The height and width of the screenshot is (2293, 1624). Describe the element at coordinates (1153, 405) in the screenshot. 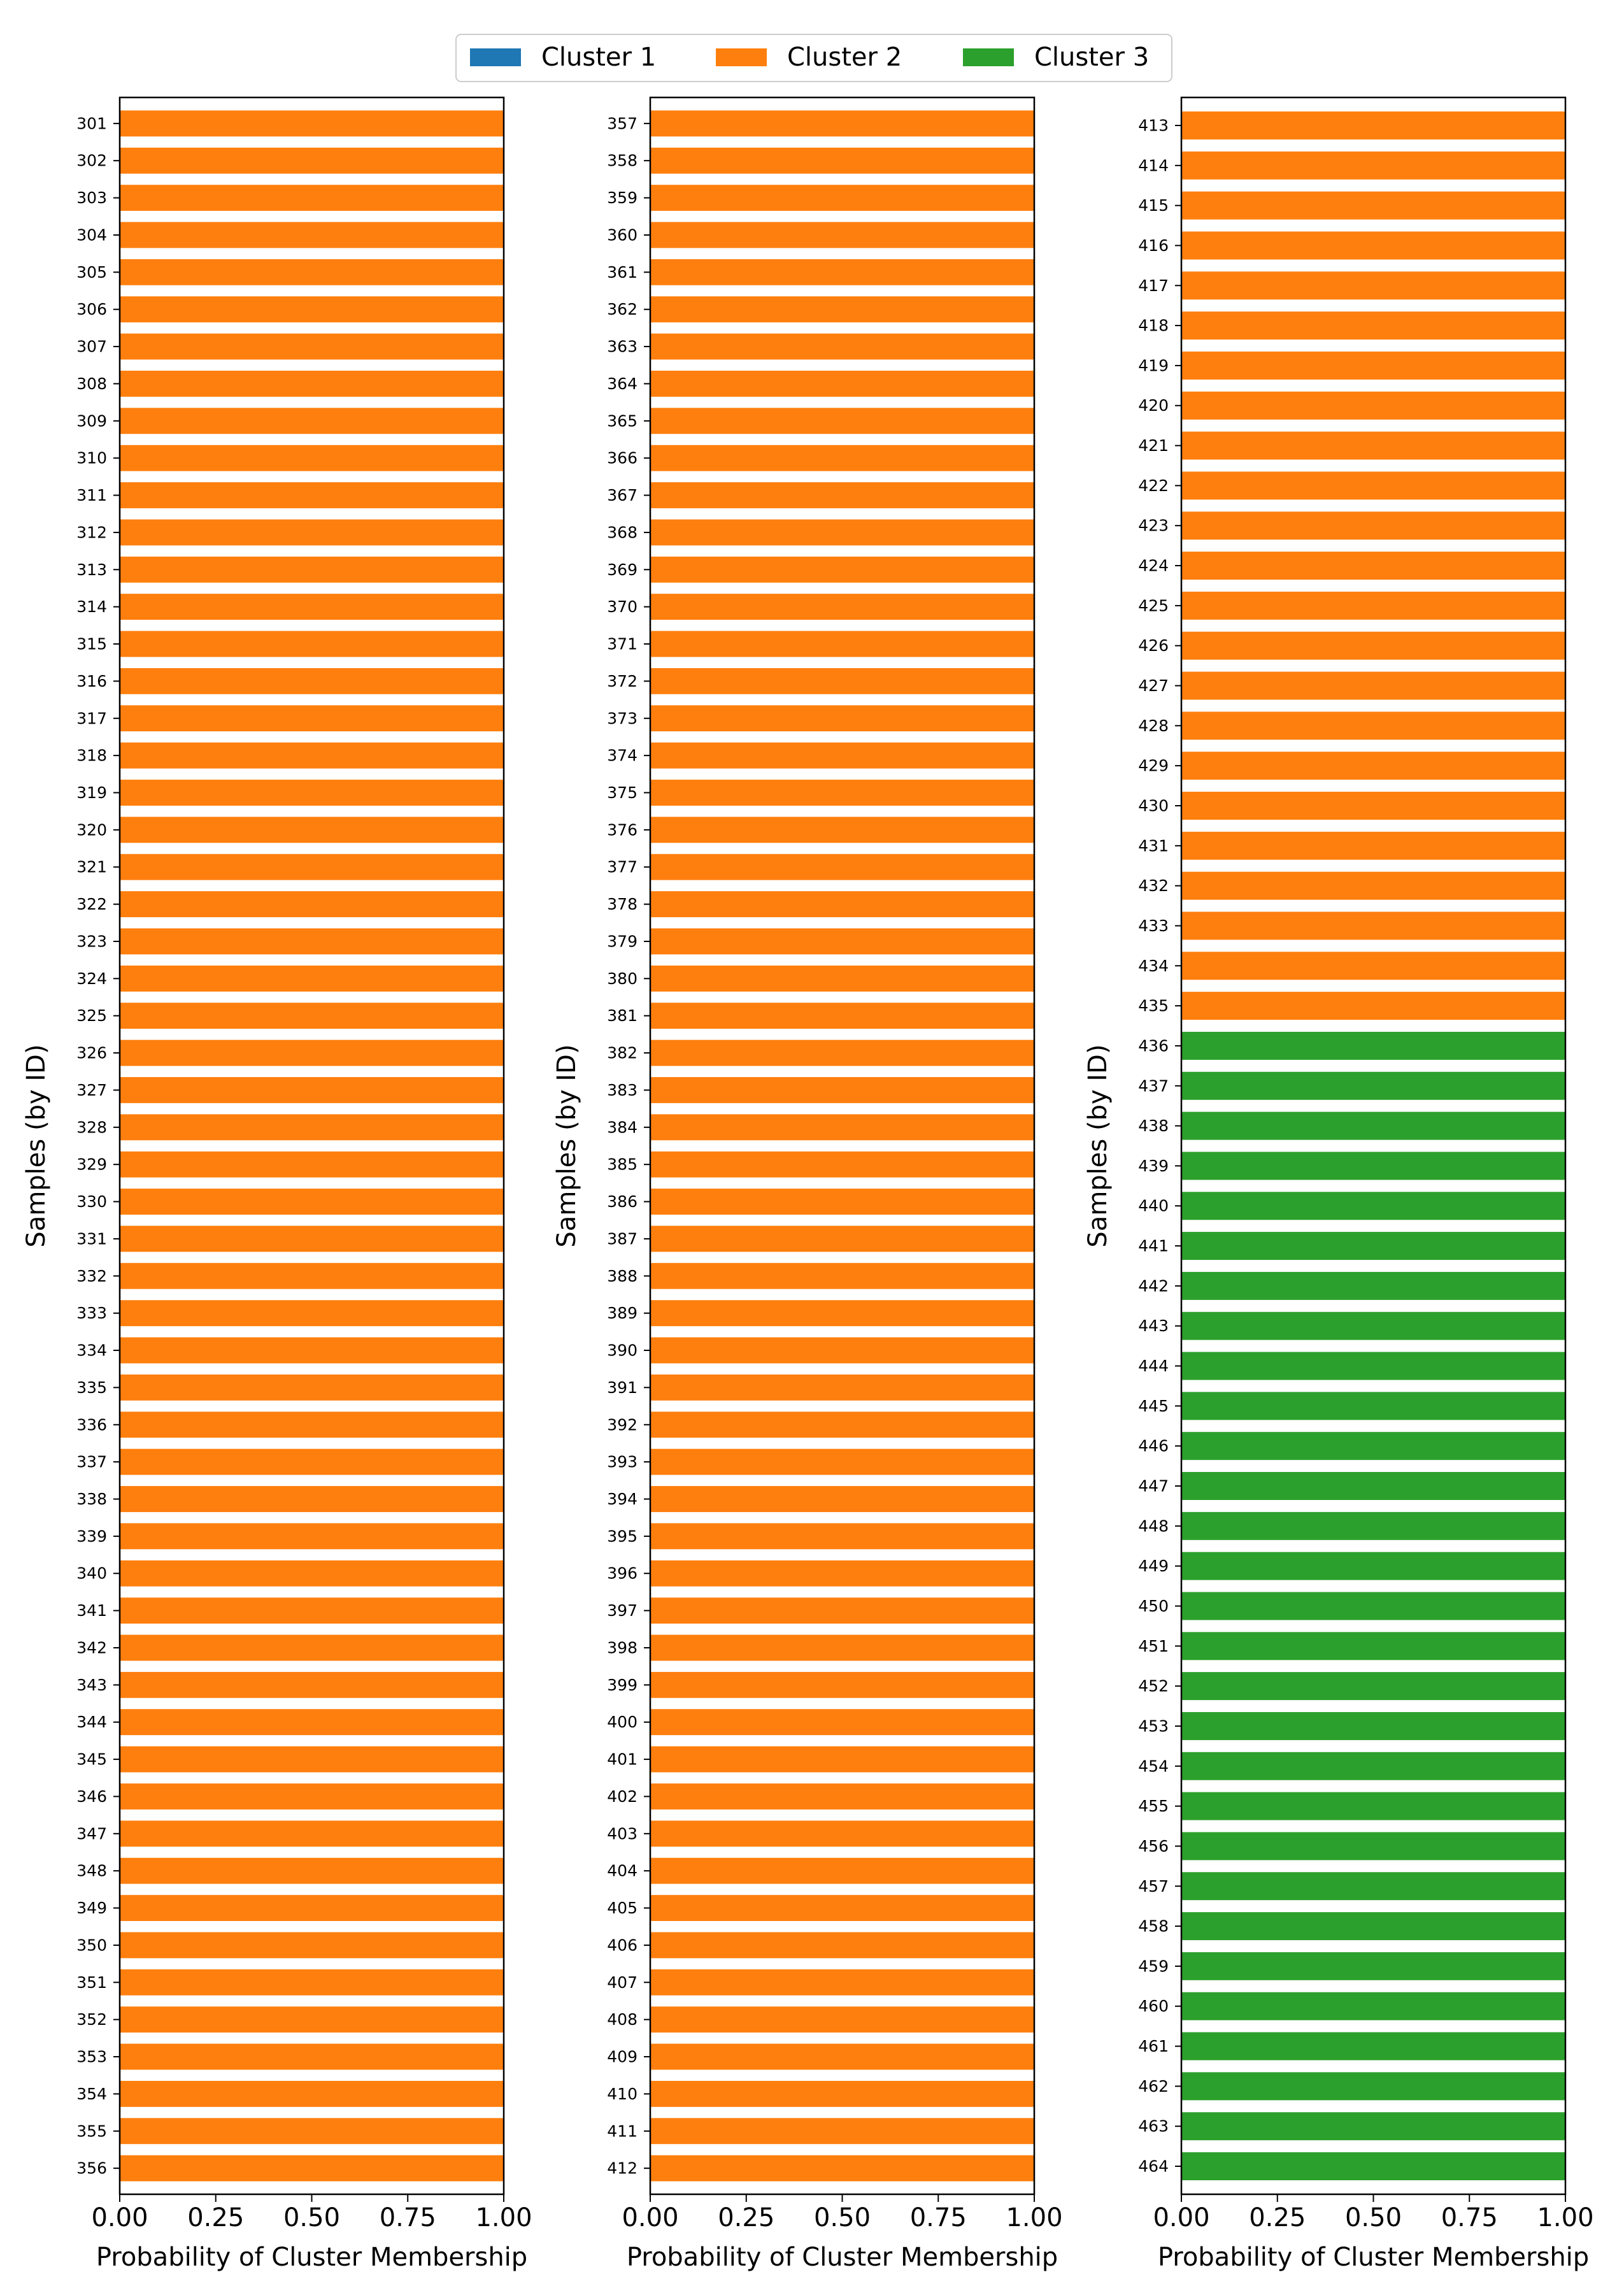

I see `y-tick-label: 420` at that location.